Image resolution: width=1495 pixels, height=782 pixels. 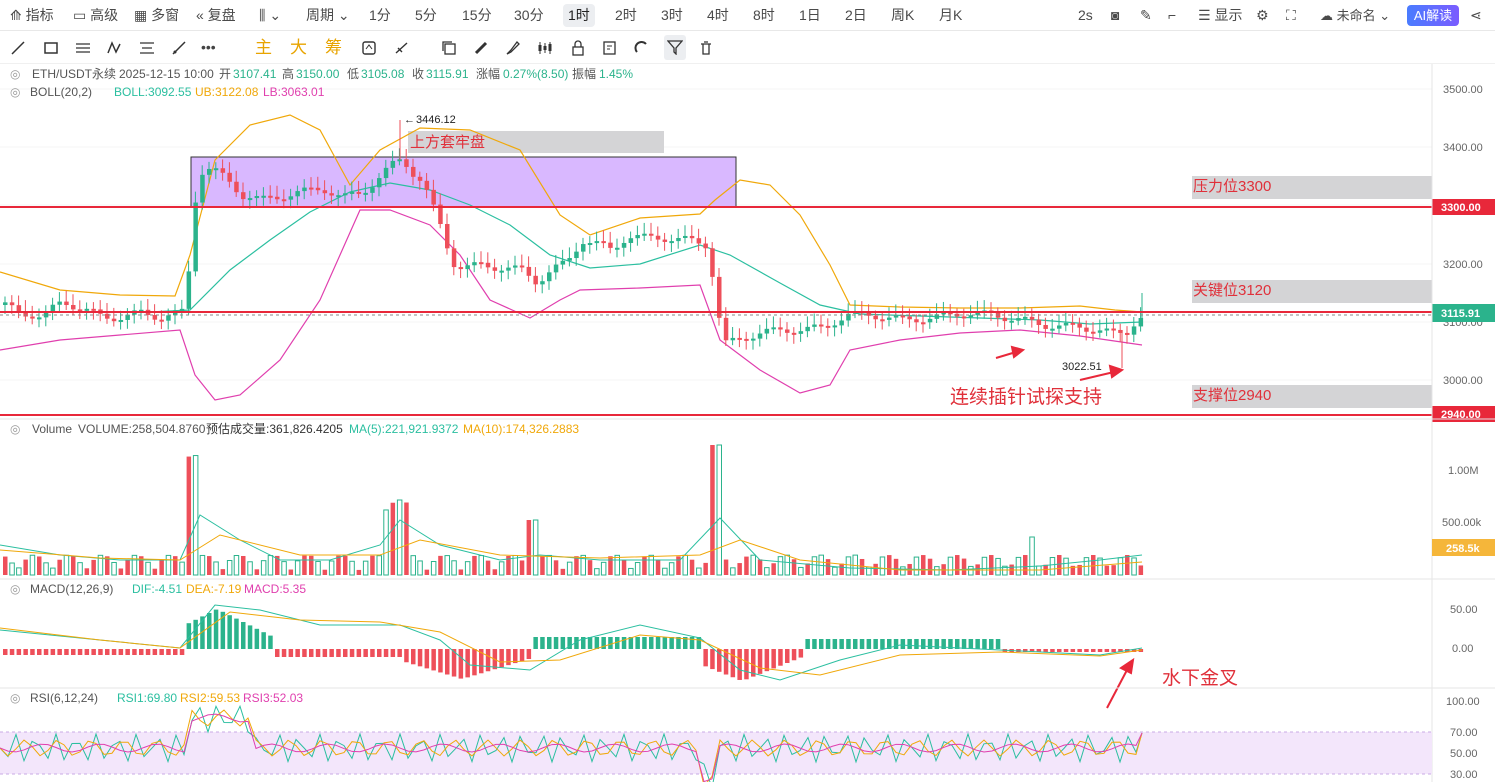 What do you see at coordinates (513, 47) in the screenshot?
I see `brush-icon` at bounding box center [513, 47].